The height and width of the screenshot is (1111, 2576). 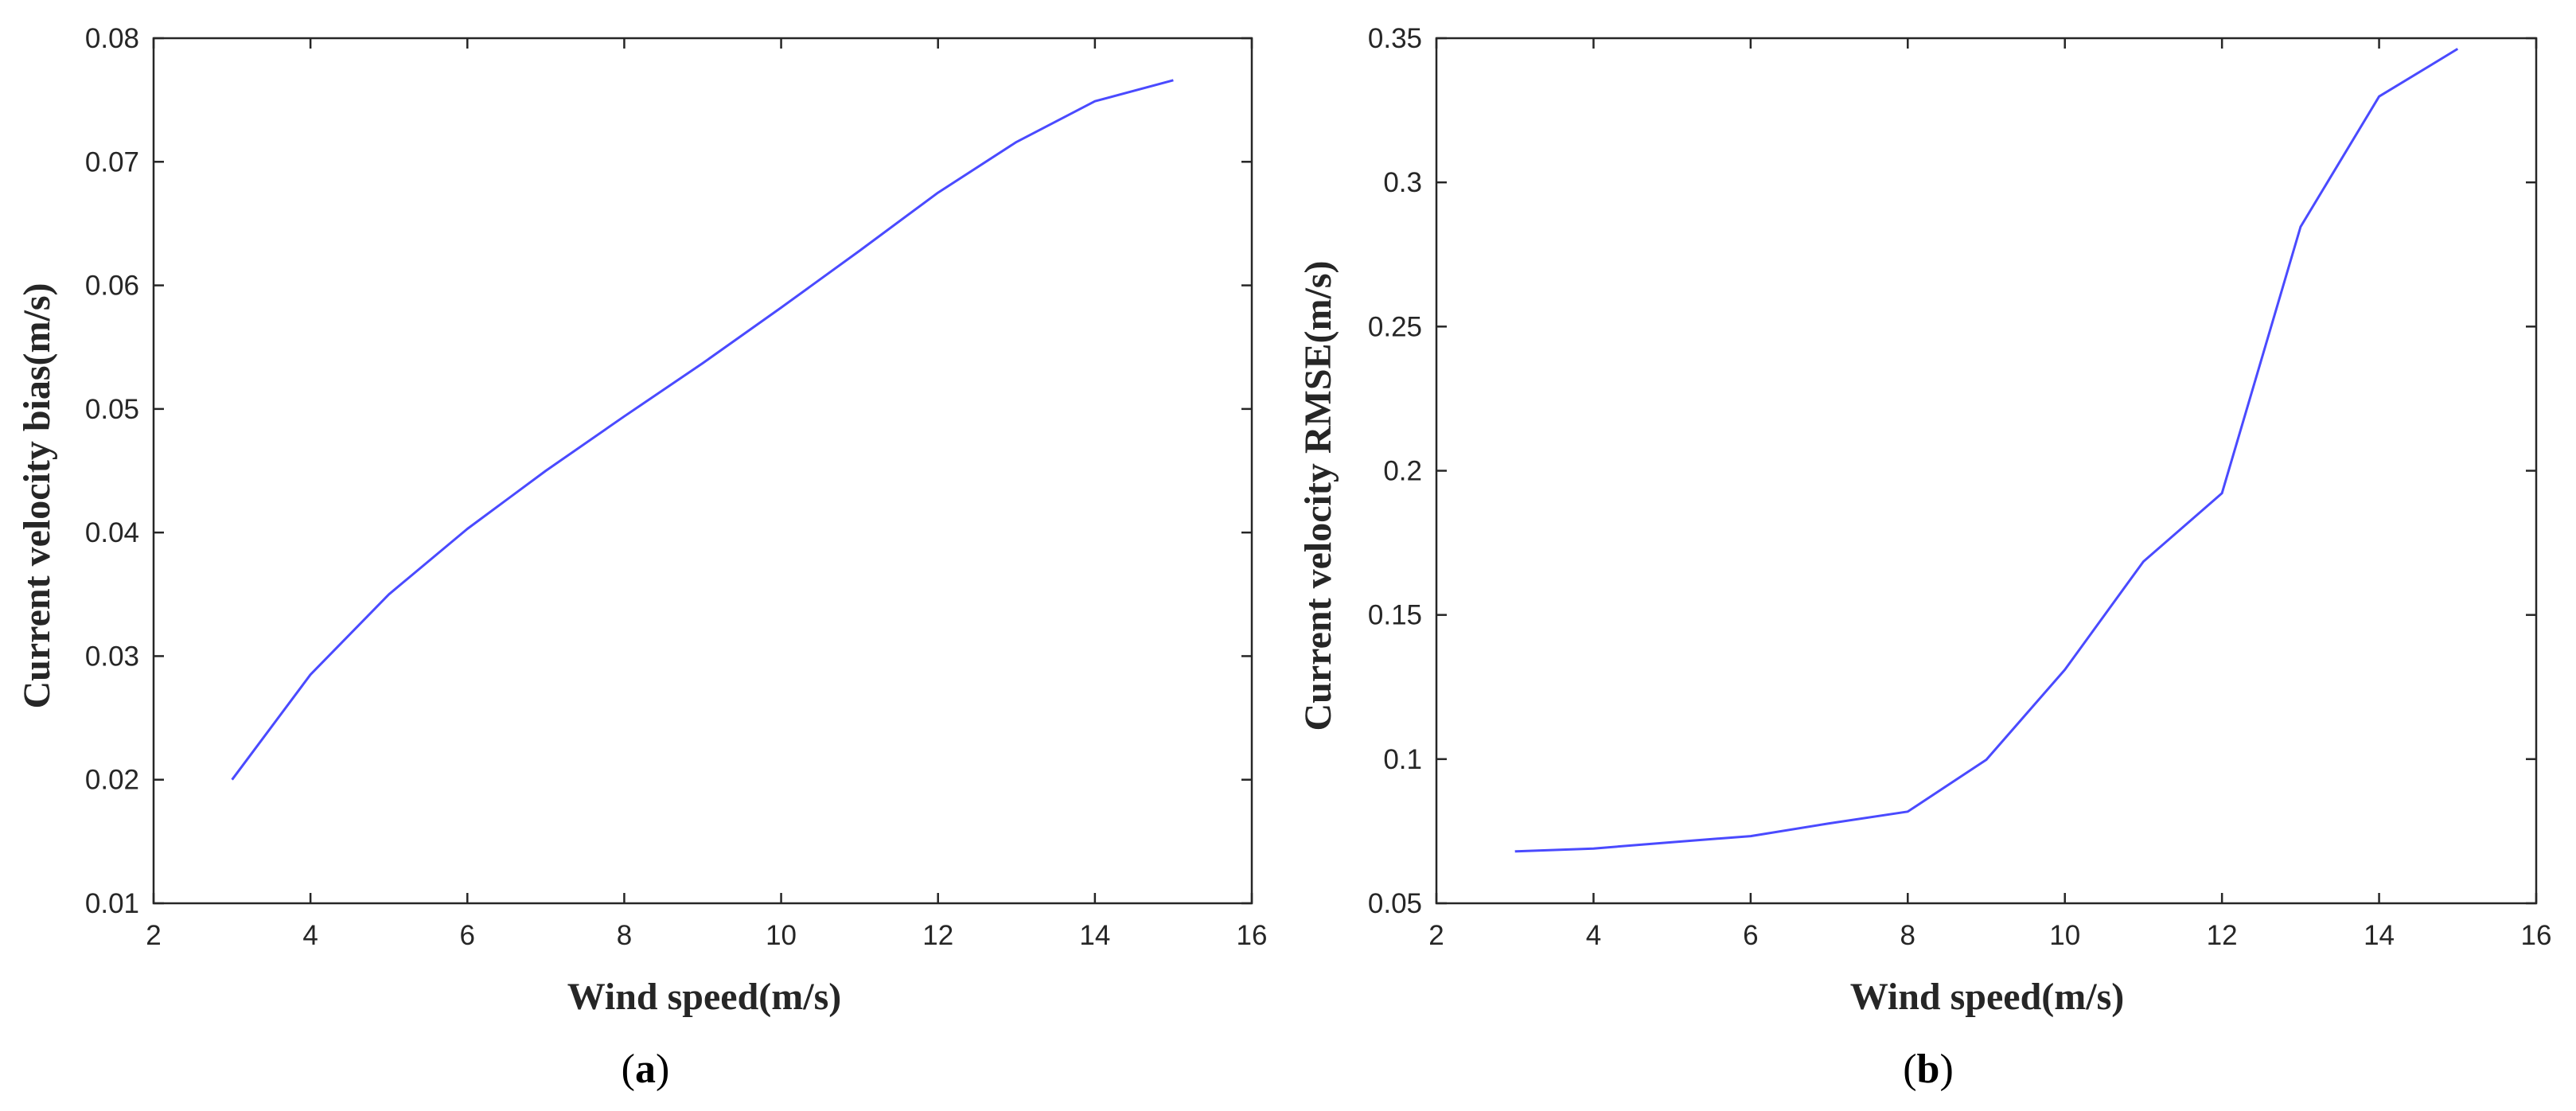 What do you see at coordinates (1395, 327) in the screenshot?
I see `y-tick-label: 0.25` at bounding box center [1395, 327].